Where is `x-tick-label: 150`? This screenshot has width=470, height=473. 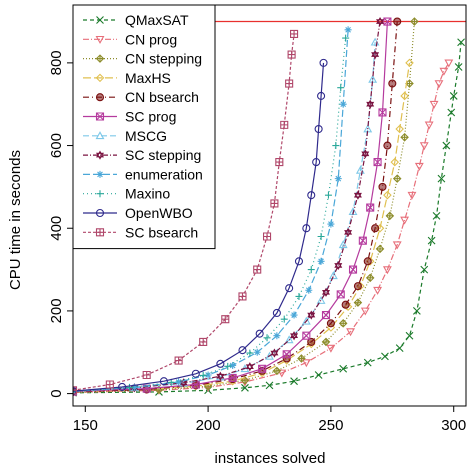
x-tick-label: 150 is located at coordinates (85, 425).